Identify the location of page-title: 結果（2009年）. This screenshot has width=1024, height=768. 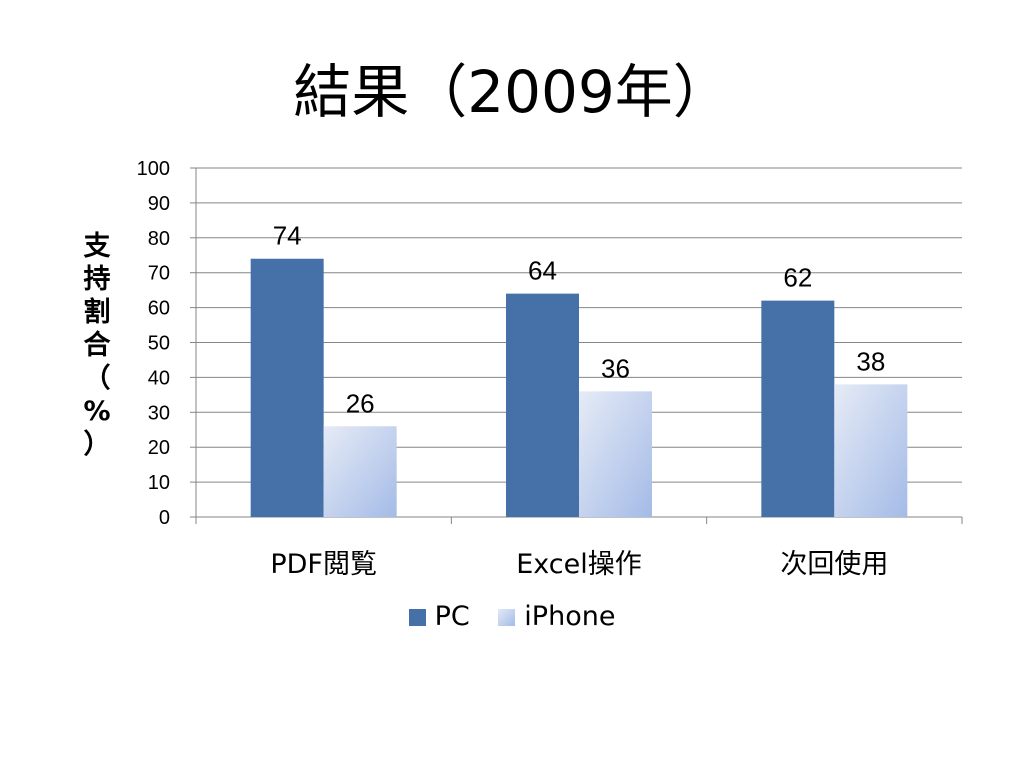
(512, 92).